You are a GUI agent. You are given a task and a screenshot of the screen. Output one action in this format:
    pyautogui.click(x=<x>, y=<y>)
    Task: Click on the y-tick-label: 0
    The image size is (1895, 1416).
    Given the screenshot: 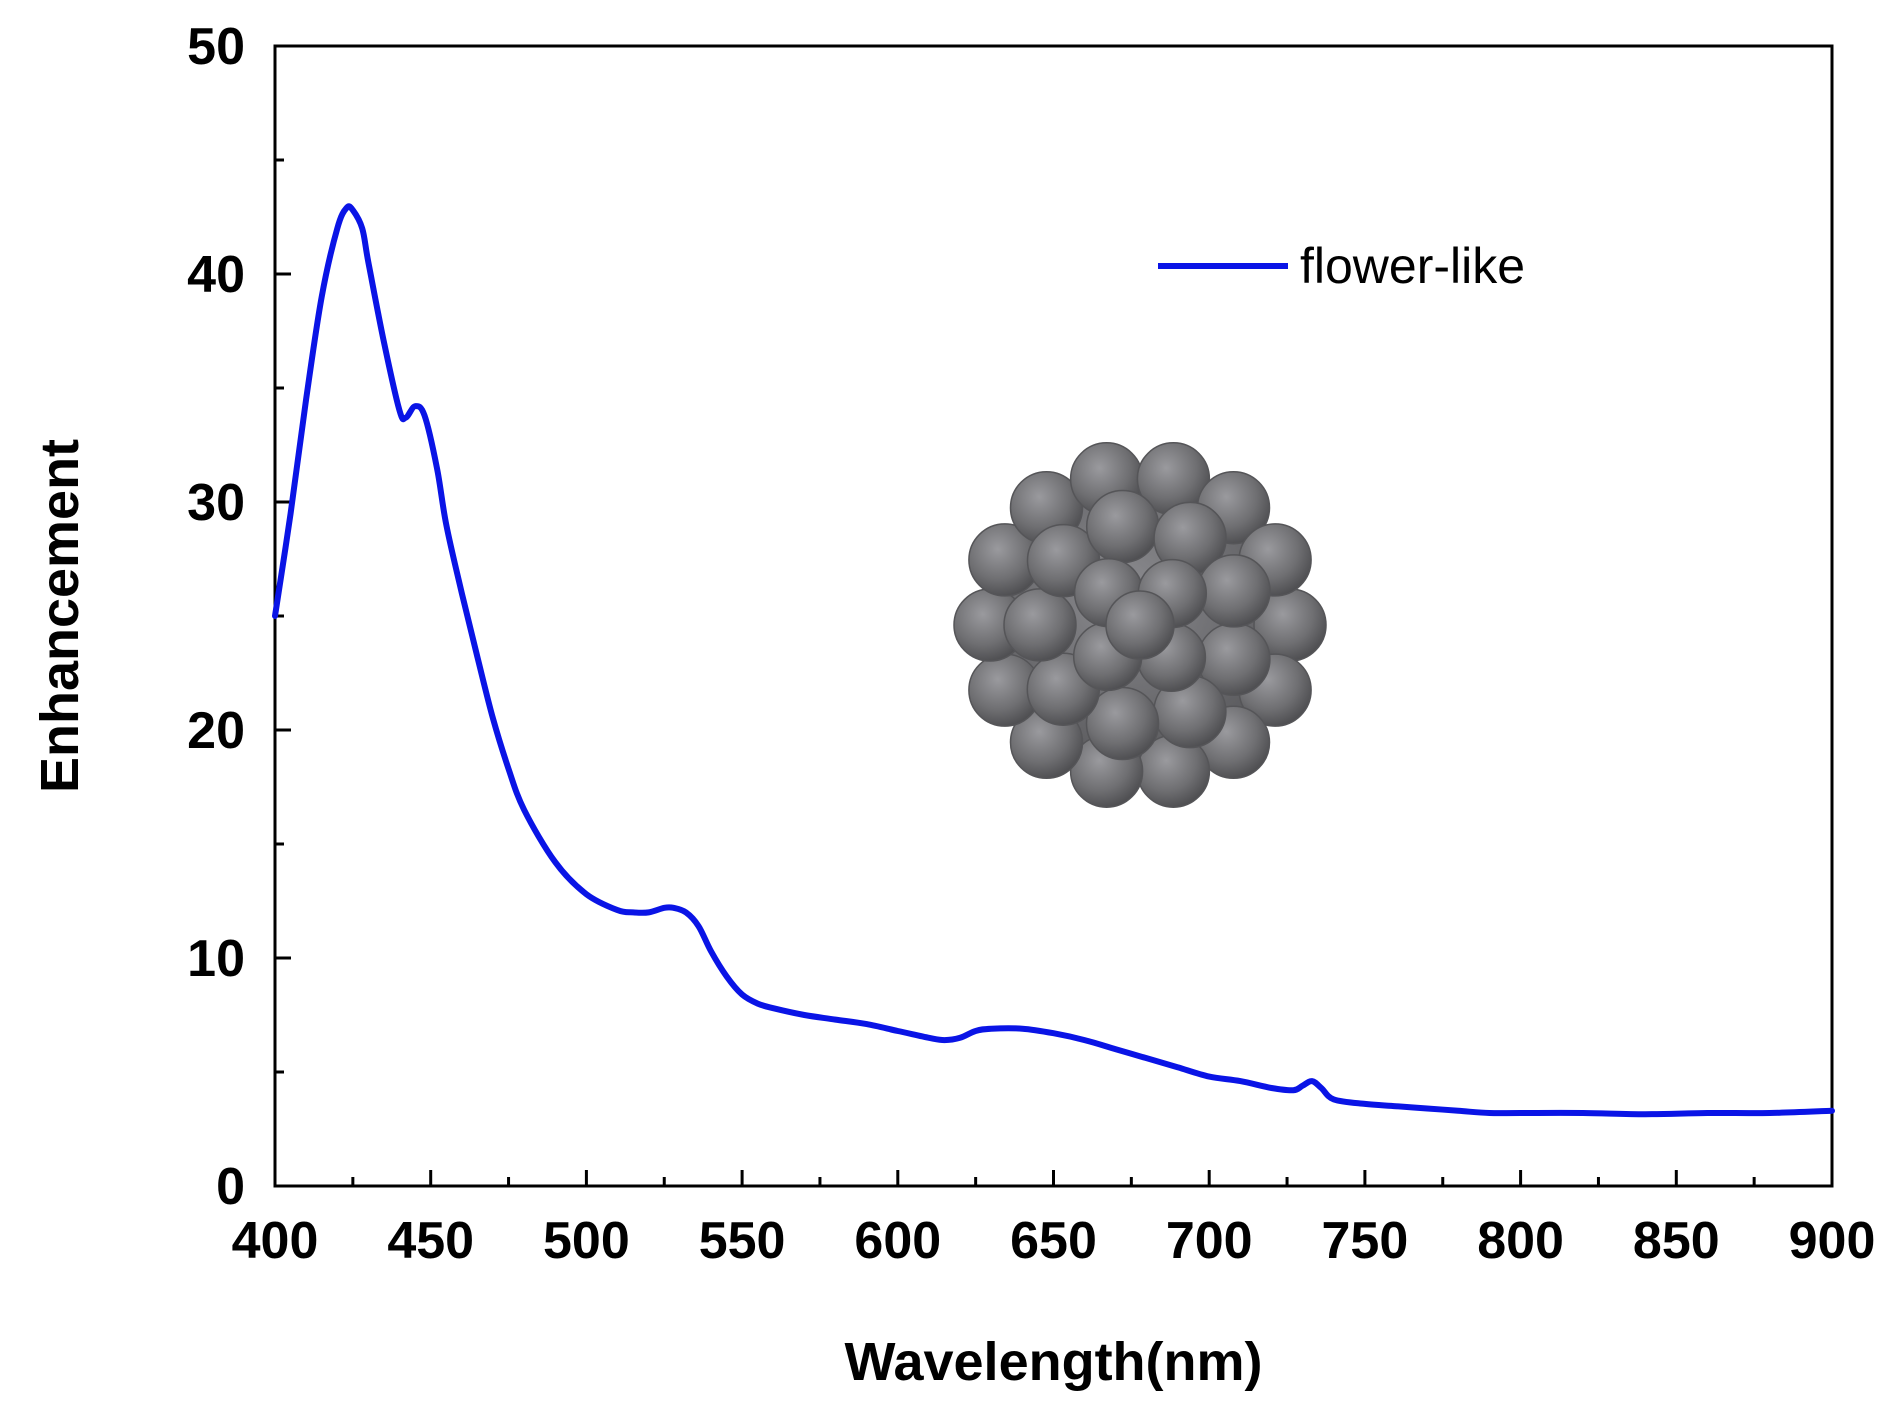 What is the action you would take?
    pyautogui.click(x=230, y=1187)
    